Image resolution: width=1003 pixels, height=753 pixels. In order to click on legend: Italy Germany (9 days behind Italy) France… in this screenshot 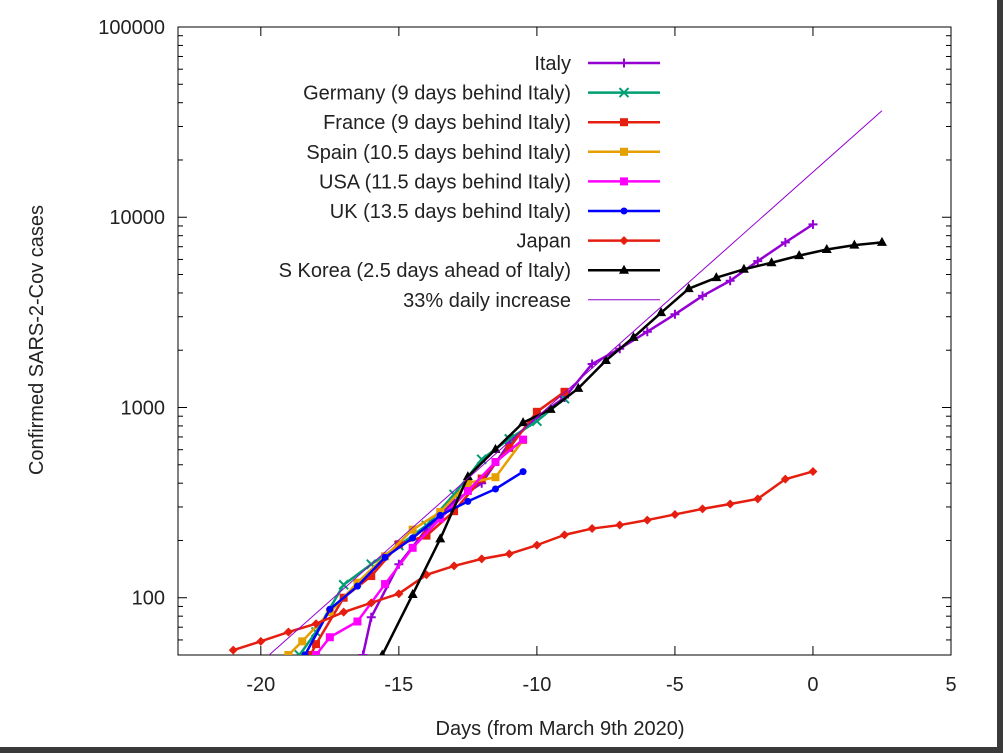, I will do `click(469, 182)`.